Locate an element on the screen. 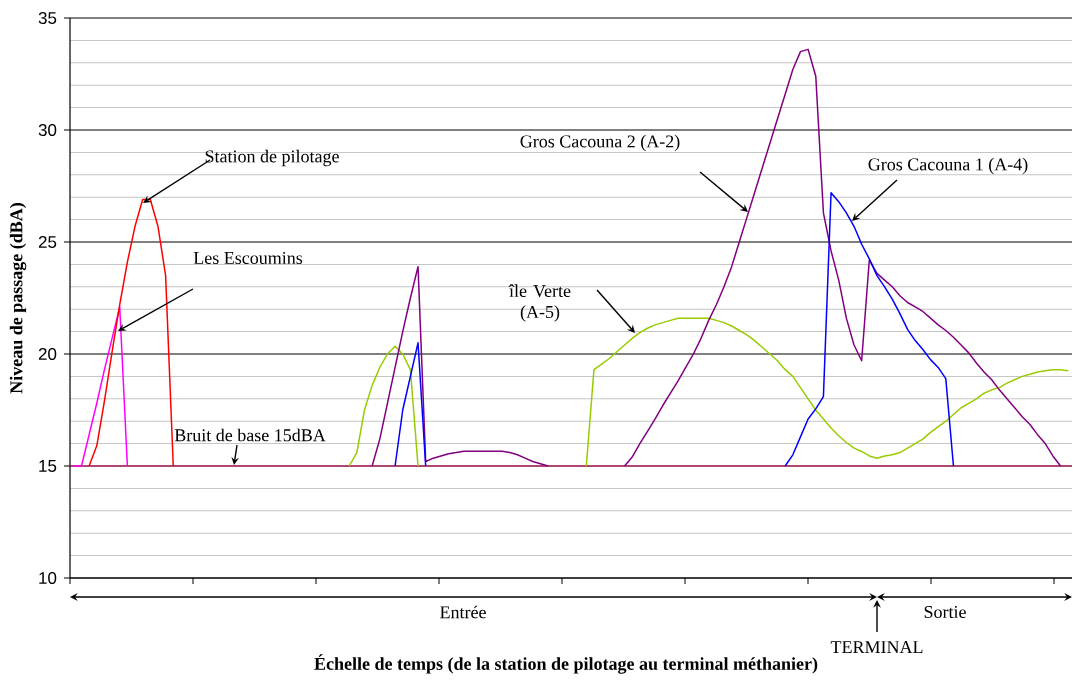 Image resolution: width=1074 pixels, height=680 pixels. y-tick-label: 15 is located at coordinates (48, 465).